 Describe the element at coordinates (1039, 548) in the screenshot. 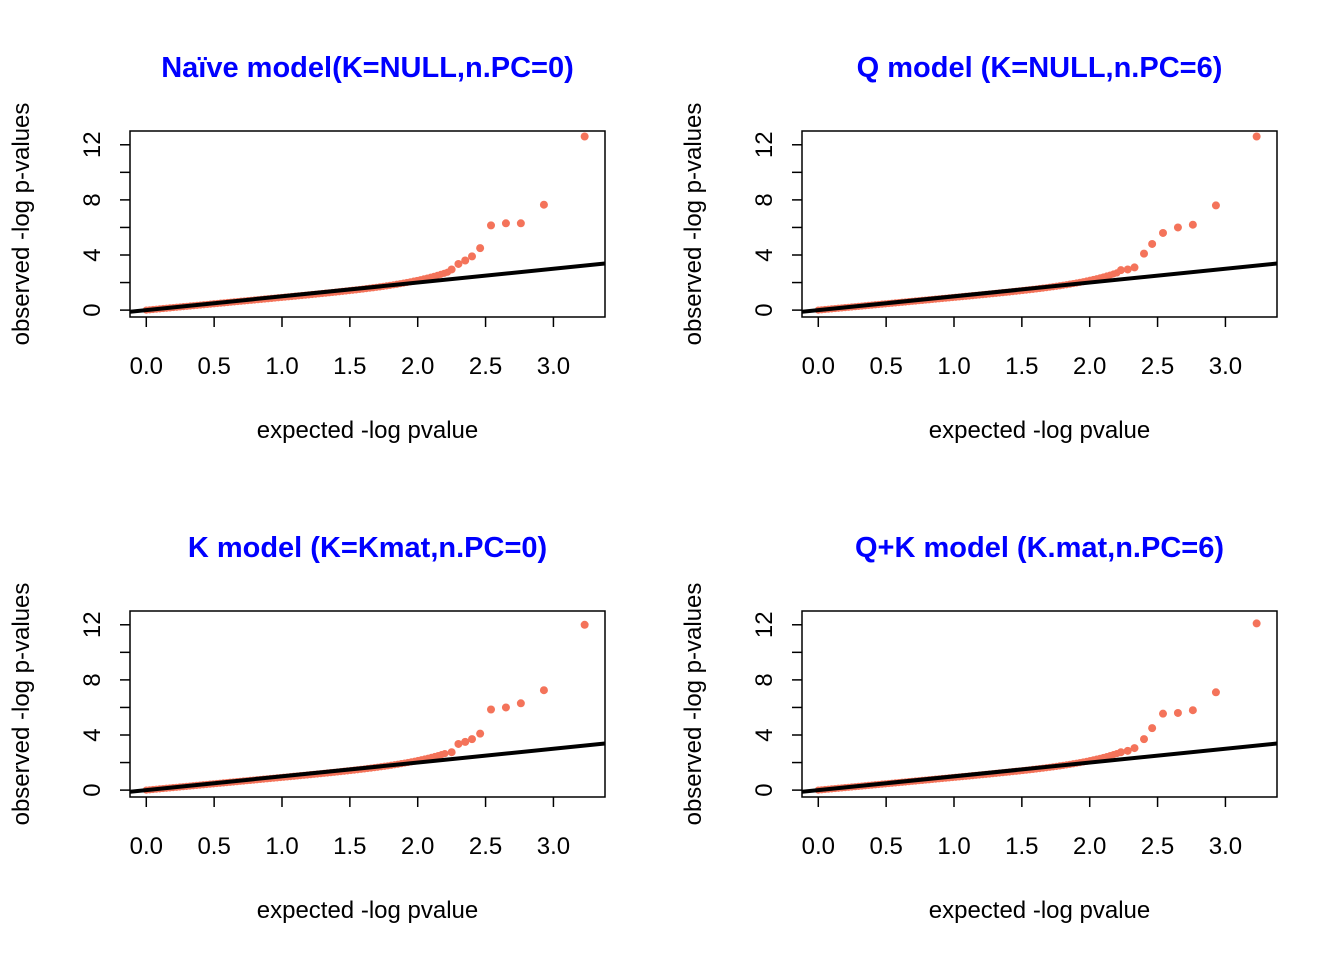

I see `chart-title: Q+K model (K.mat,n.PC=6)` at that location.